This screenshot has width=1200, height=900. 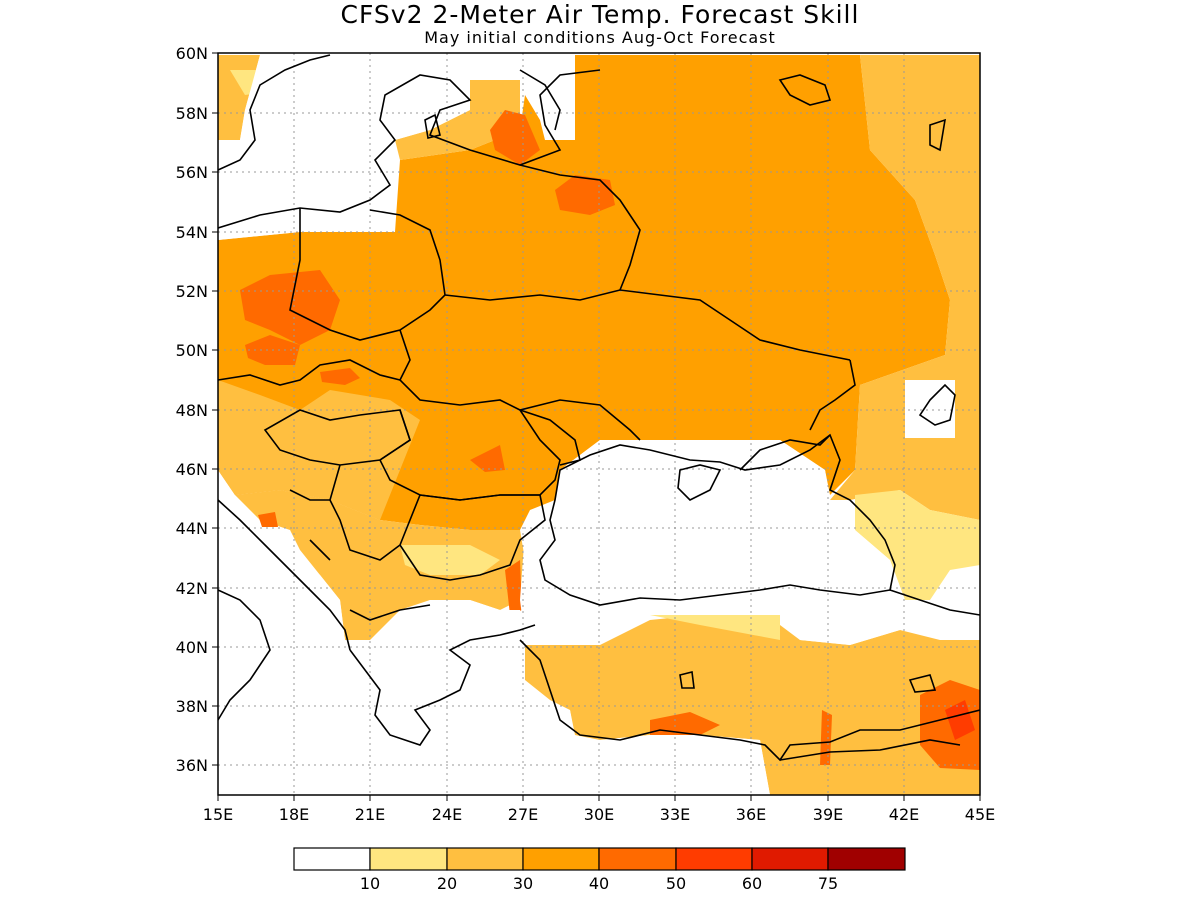 I want to click on gulf-of-finland, so click(x=540, y=100).